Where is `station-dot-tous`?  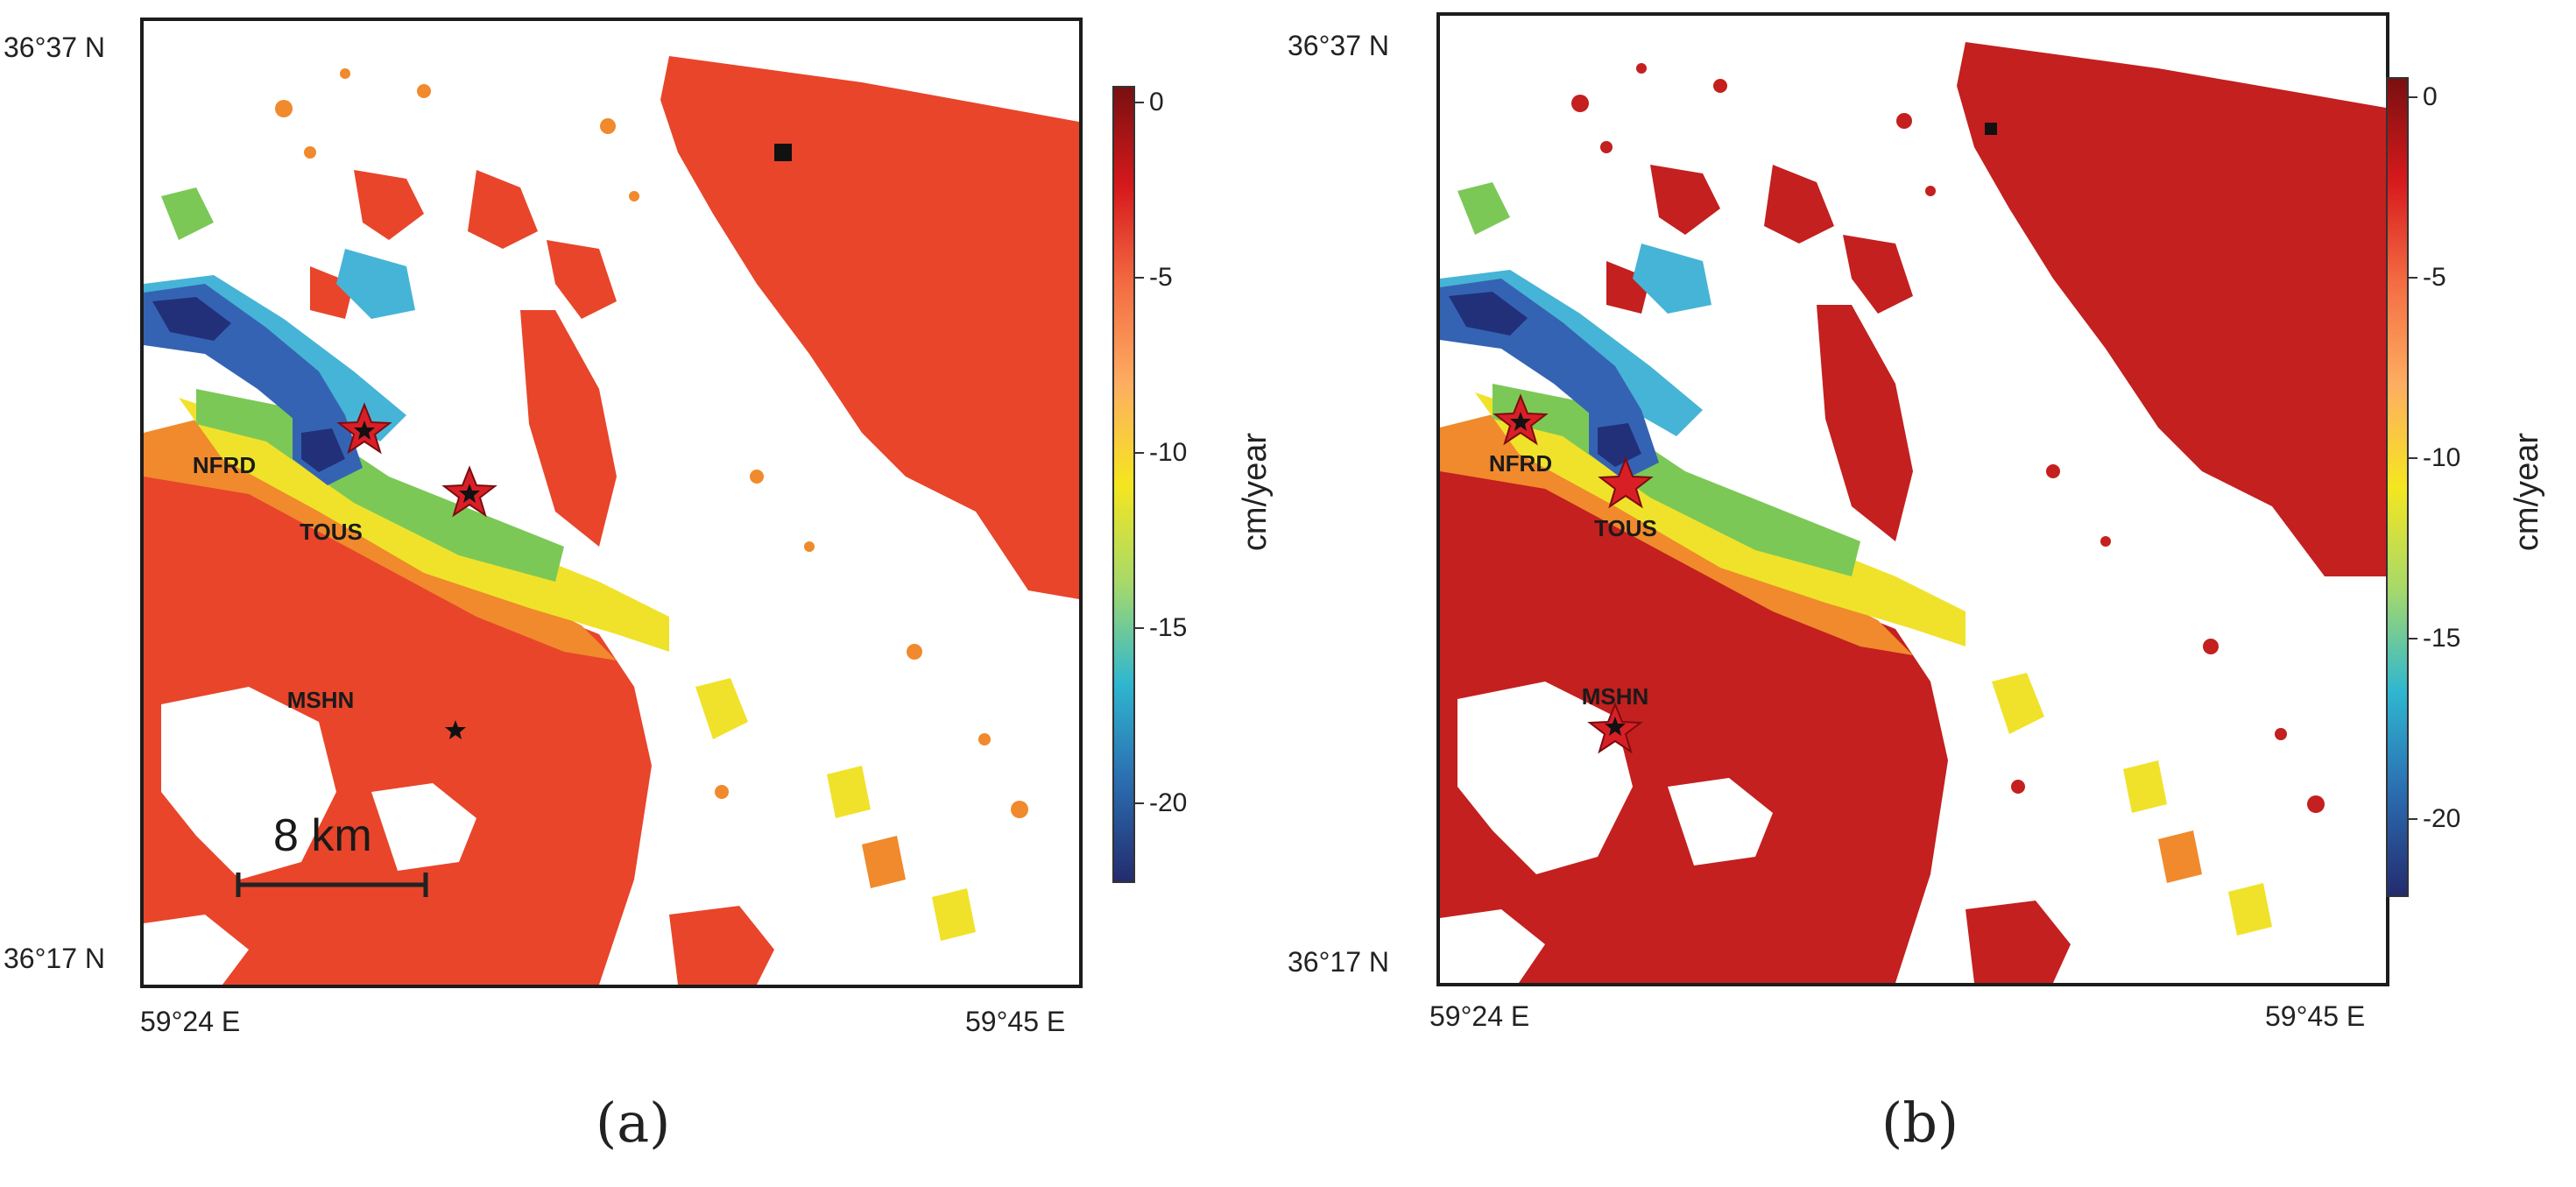 station-dot-tous is located at coordinates (470, 494).